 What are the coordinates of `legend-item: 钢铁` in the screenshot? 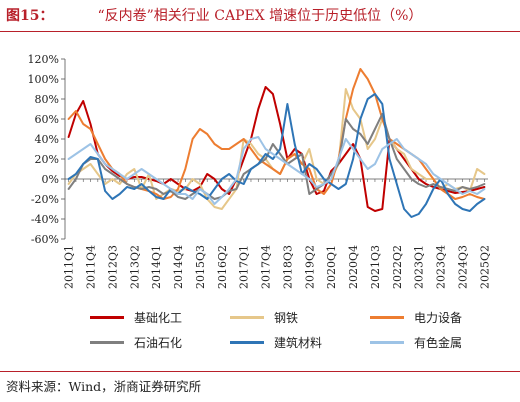 It's located at (300, 317).